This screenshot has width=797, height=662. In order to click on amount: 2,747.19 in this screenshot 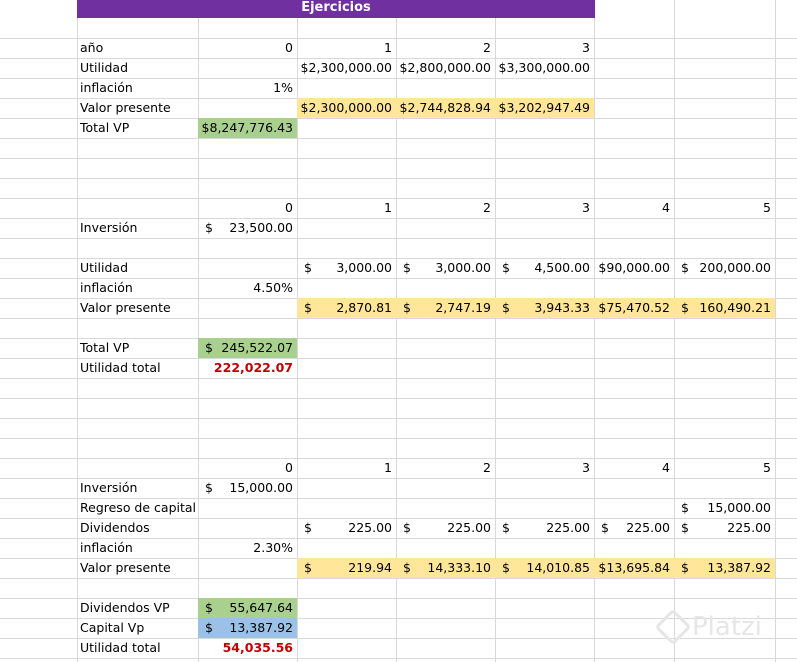, I will do `click(463, 307)`.